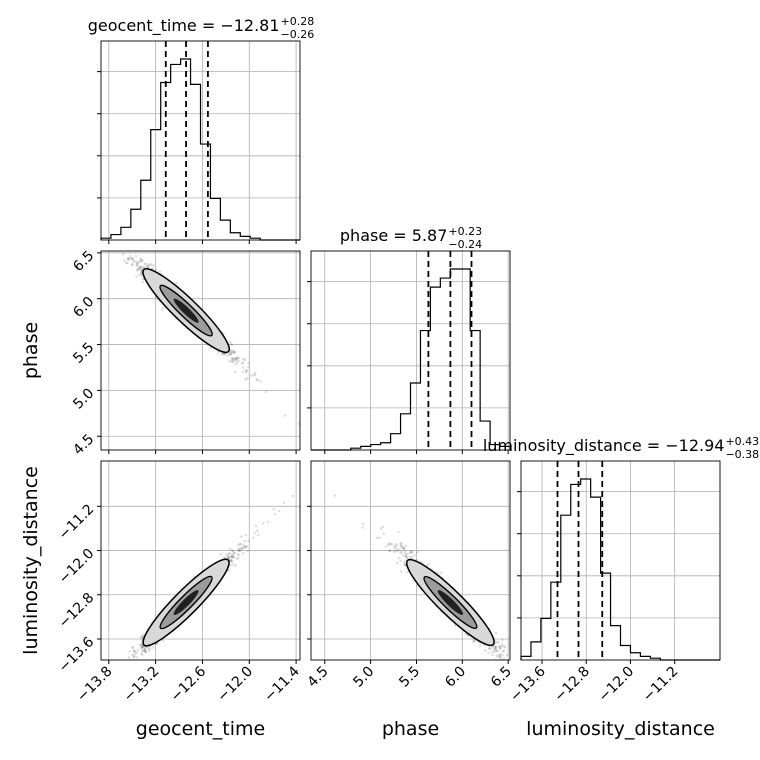  Describe the element at coordinates (661, 685) in the screenshot. I see `xtick-label-luminosity_distance-3: −11.2` at that location.